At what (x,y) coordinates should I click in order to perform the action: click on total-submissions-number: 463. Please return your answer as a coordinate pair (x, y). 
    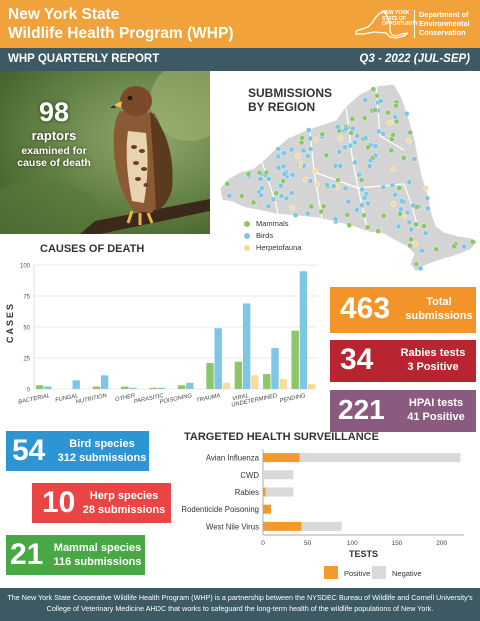
    Looking at the image, I should click on (365, 308).